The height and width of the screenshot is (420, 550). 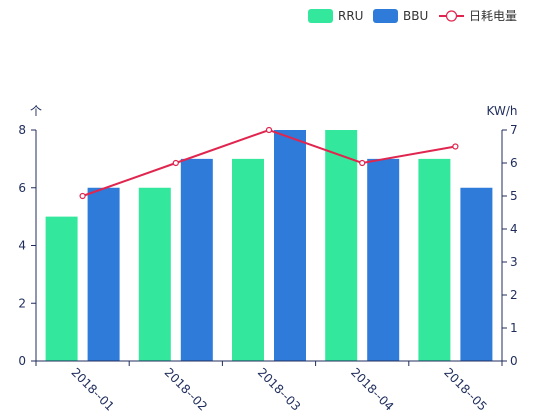 What do you see at coordinates (22, 130) in the screenshot?
I see `y-left-tick-label: 8` at bounding box center [22, 130].